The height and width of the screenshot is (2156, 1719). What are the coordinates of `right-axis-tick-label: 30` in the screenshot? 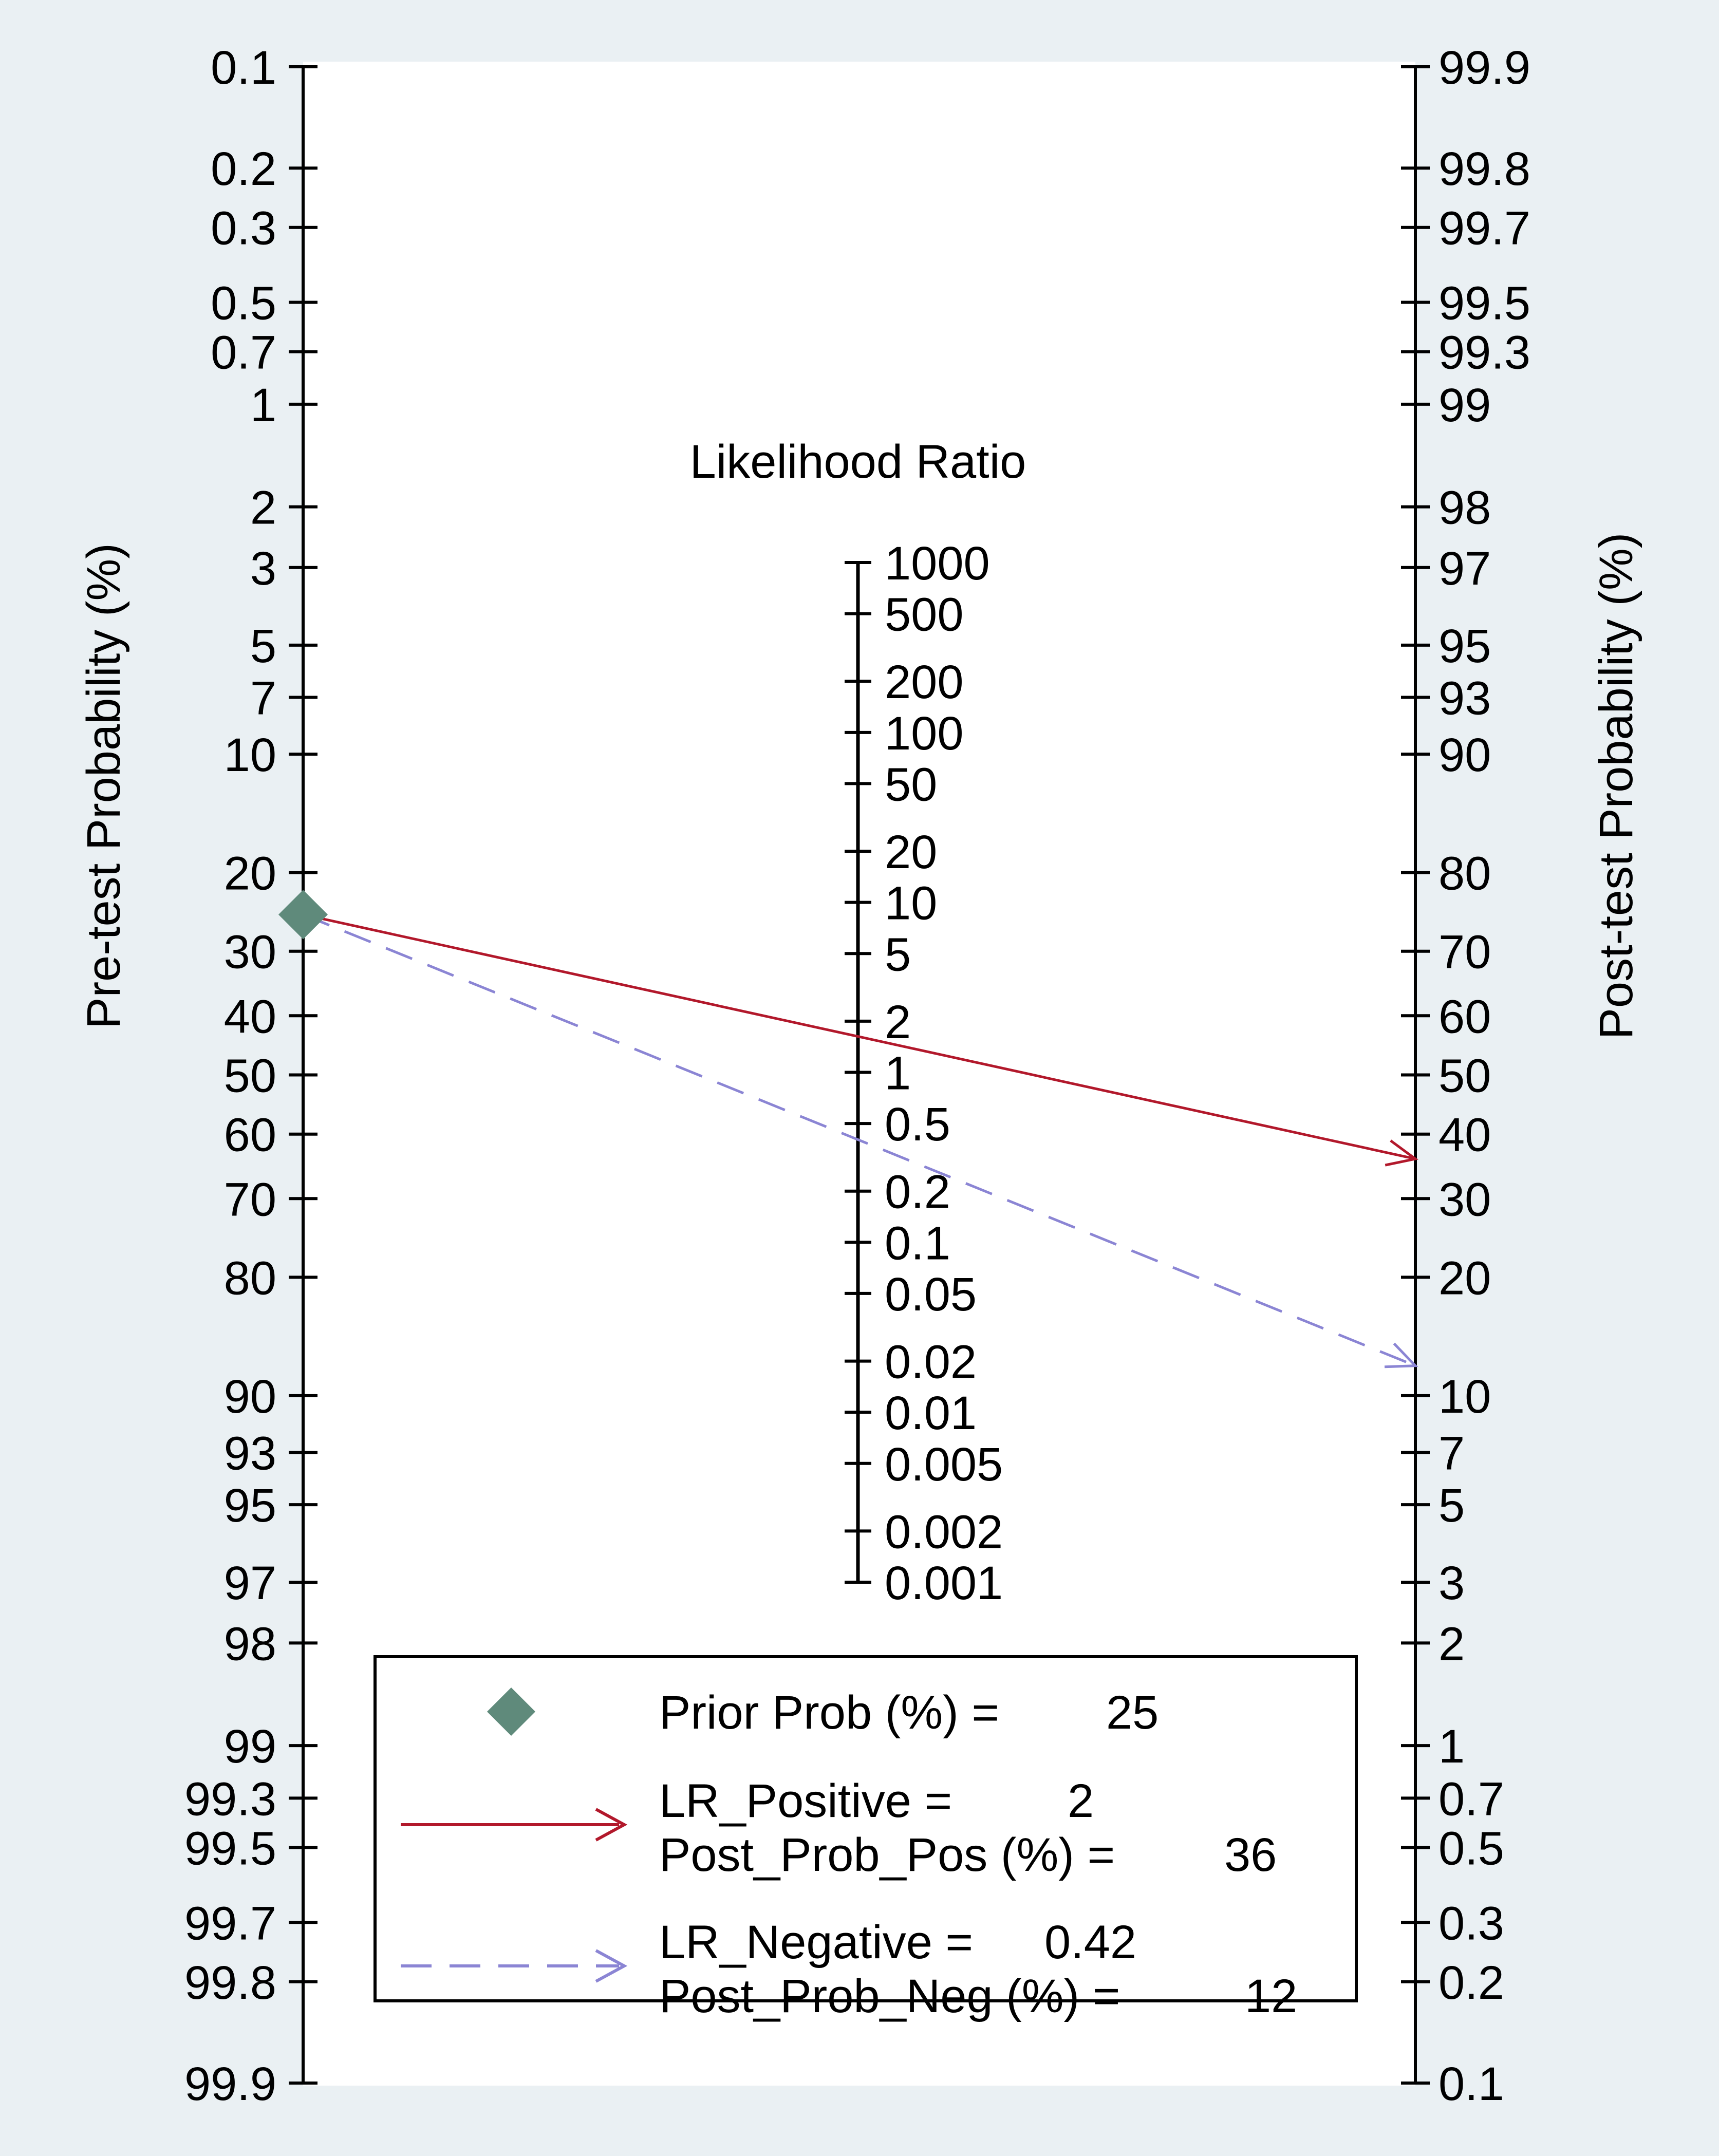 It's located at (1465, 1200).